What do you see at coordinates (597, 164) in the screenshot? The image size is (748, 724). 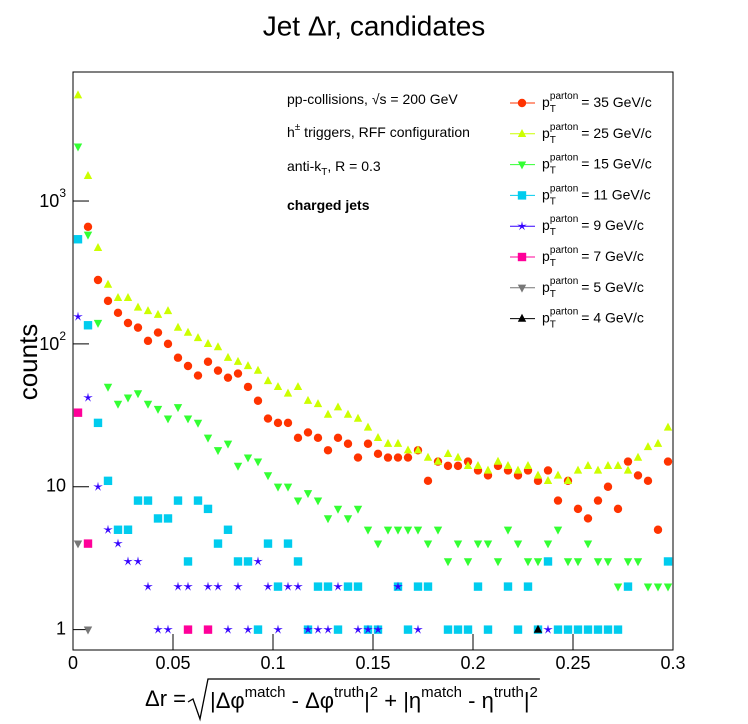 I see `legend-label: pTparton = 15 GeV/c` at bounding box center [597, 164].